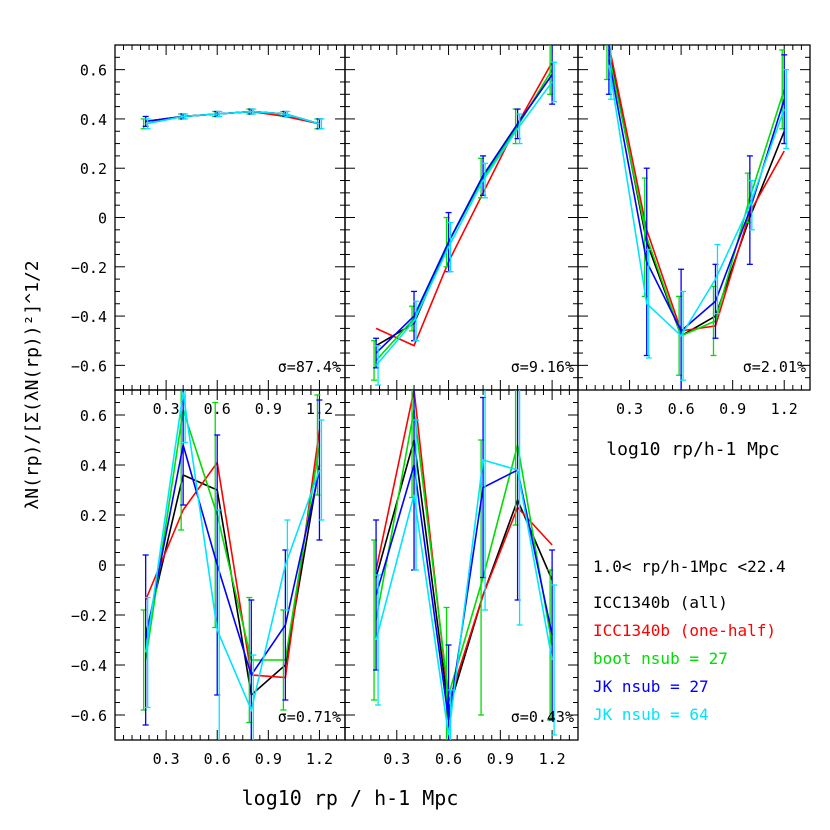 This screenshot has height=830, width=830. Describe the element at coordinates (684, 630) in the screenshot. I see `legend-entry-icc-half: ICC1340b (one-half)` at that location.